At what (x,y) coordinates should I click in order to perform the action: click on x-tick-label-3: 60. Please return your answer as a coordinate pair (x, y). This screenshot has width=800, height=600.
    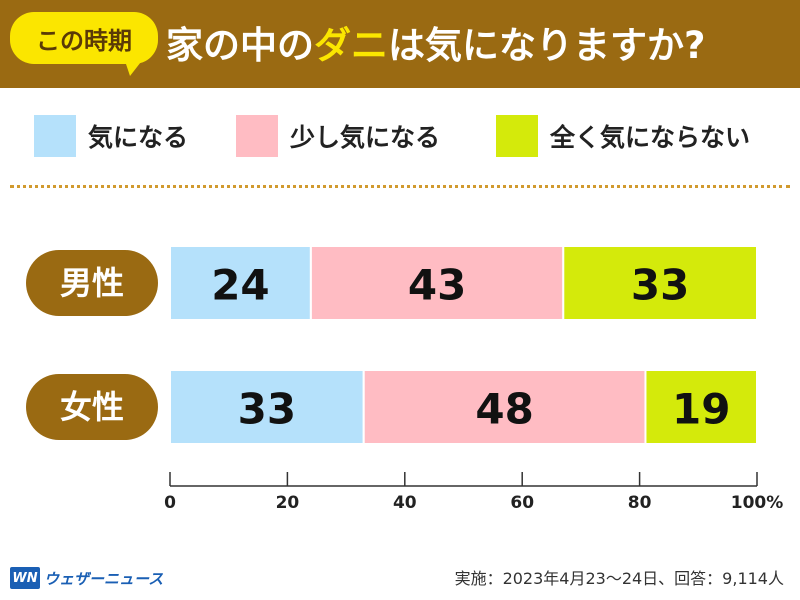
    Looking at the image, I should click on (522, 503).